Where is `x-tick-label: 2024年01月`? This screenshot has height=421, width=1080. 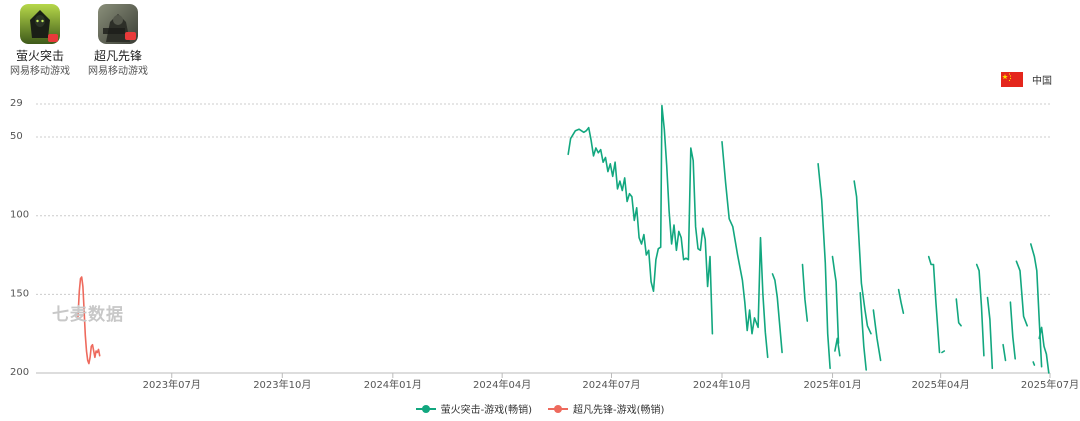 x-tick-label: 2024年01月 is located at coordinates (393, 384).